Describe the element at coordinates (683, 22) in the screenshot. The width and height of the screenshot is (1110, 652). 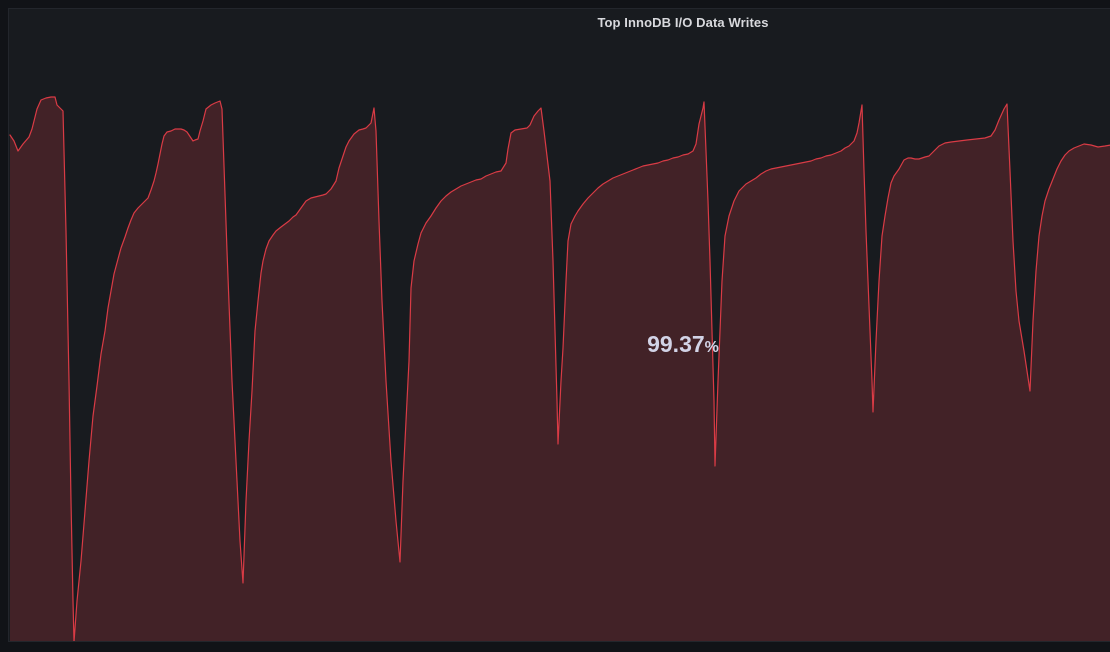
I see `panel-title: Top InnoDB I/O Data Writes` at that location.